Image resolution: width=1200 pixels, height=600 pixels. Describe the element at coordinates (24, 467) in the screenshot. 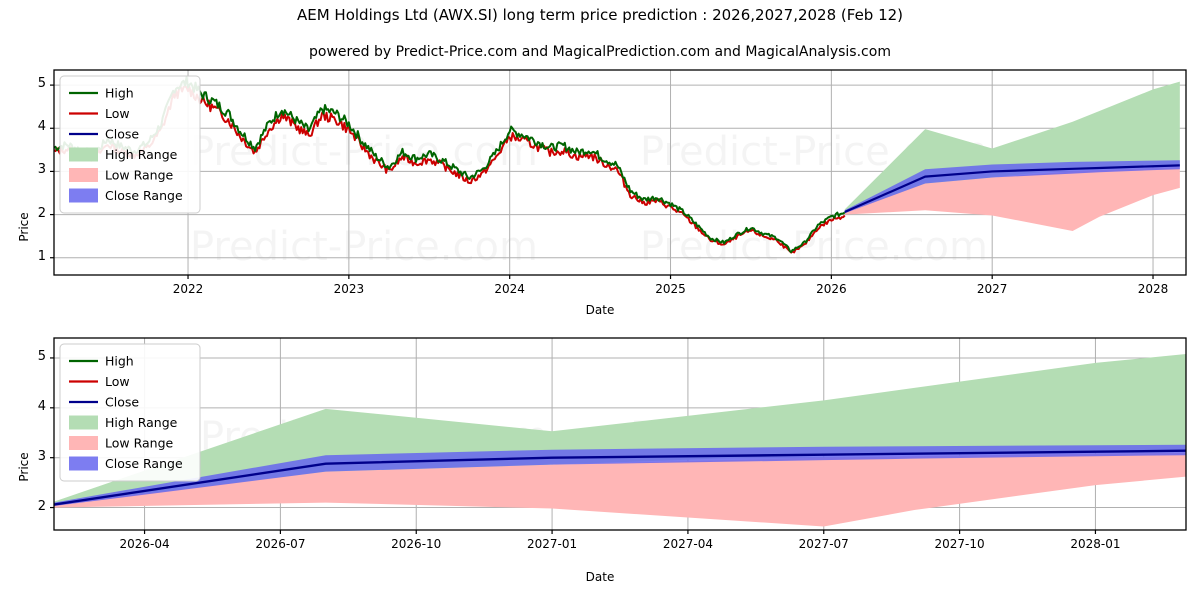

I see `forecast-y-axis-label: Price` at that location.